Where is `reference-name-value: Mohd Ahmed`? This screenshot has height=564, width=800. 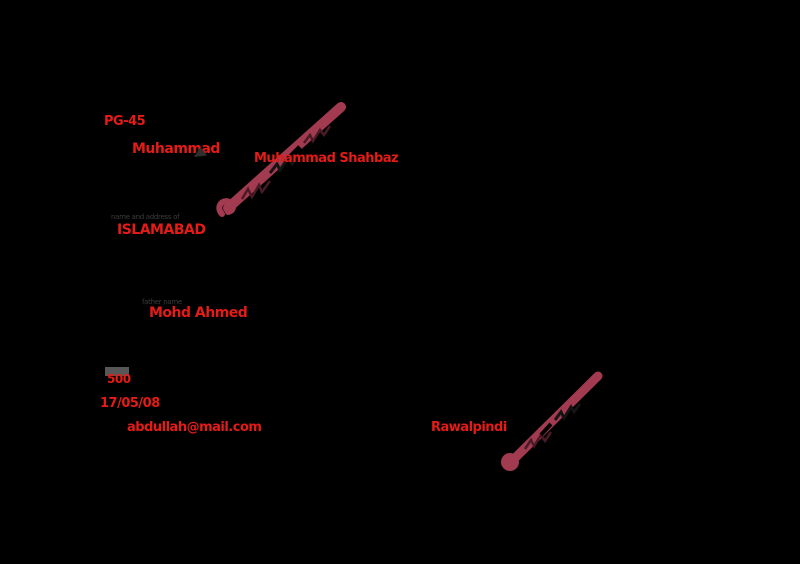
reference-name-value: Mohd Ahmed is located at coordinates (198, 313).